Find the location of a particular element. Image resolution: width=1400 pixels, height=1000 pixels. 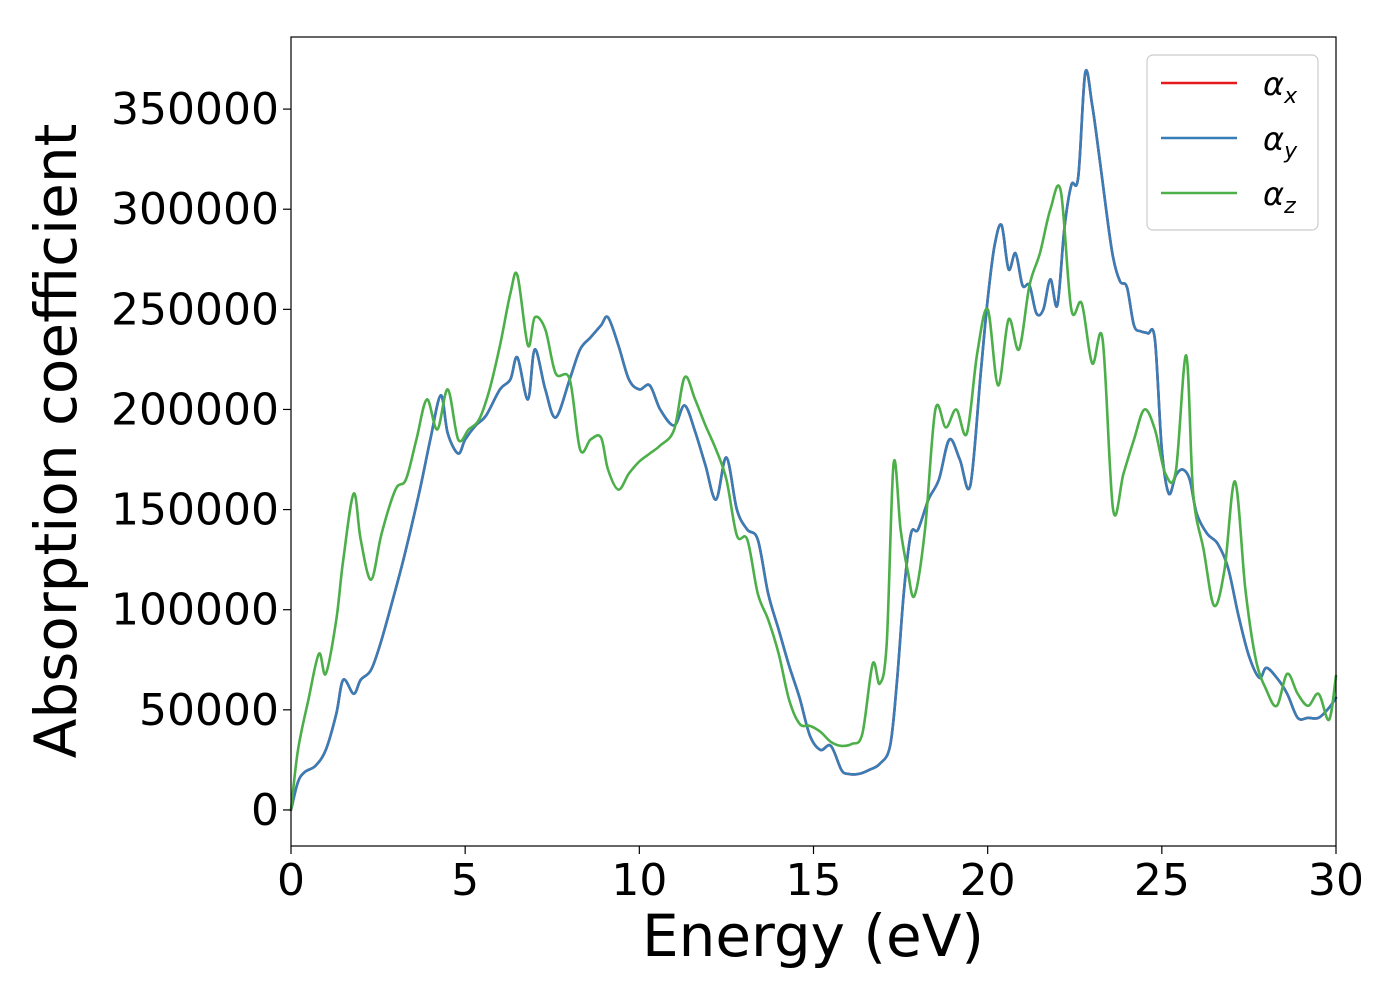

legend-box is located at coordinates (1232, 142).